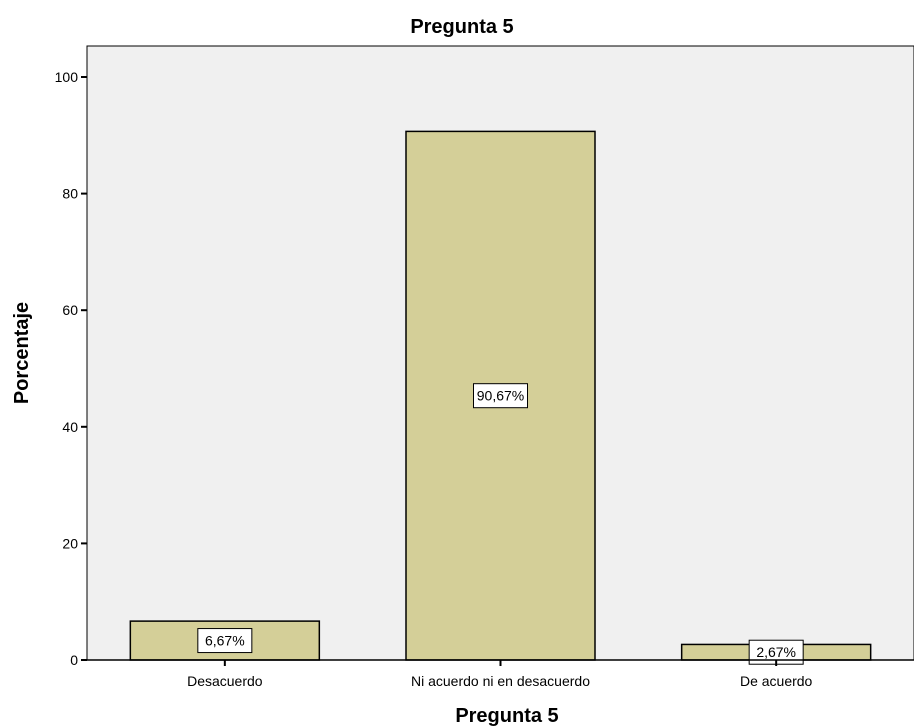 The image size is (914, 726). Describe the element at coordinates (67, 77) in the screenshot. I see `y-tick-label: 100` at that location.